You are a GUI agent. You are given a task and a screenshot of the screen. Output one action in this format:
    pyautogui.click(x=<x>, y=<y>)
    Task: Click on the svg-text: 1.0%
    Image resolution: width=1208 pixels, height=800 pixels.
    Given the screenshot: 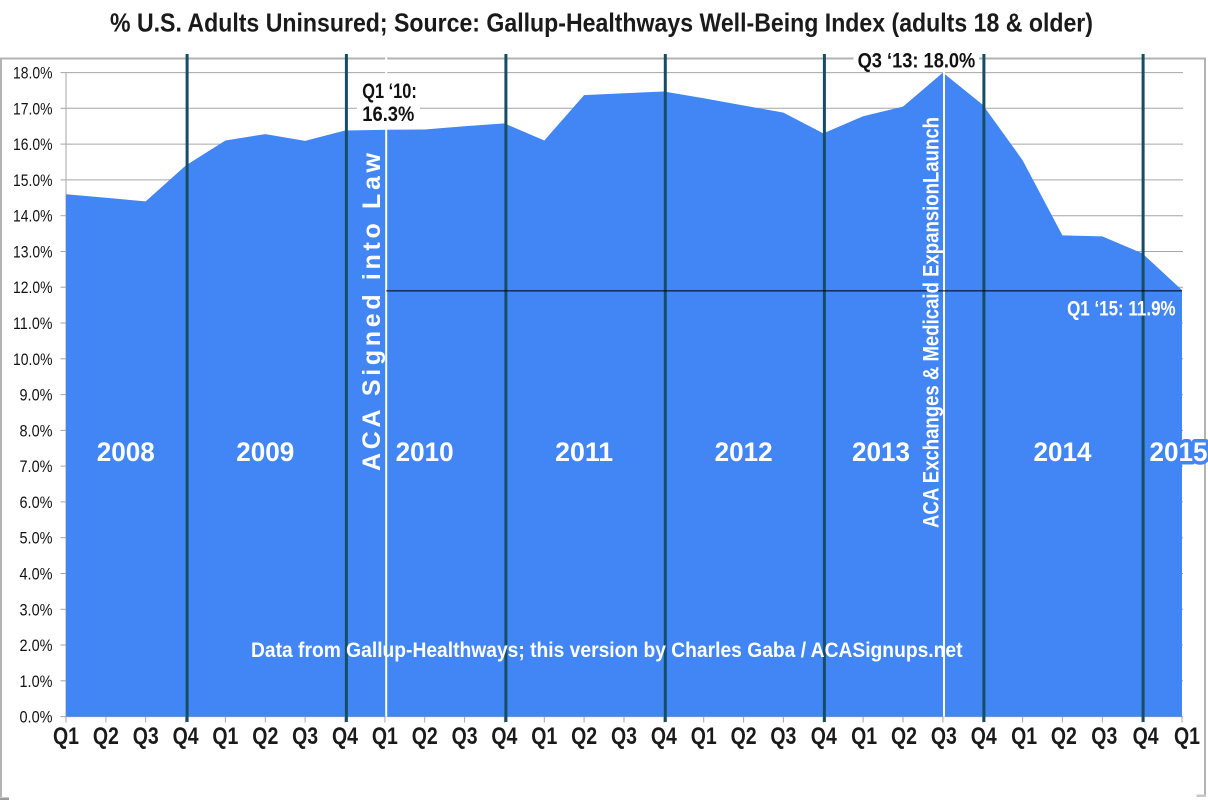 What is the action you would take?
    pyautogui.click(x=36, y=681)
    